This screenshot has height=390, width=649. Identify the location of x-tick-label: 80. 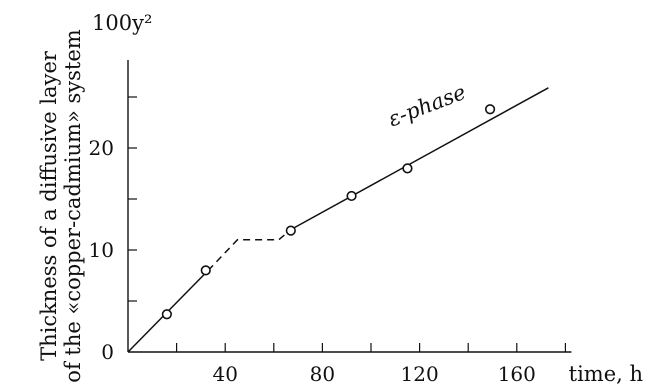
(322, 374).